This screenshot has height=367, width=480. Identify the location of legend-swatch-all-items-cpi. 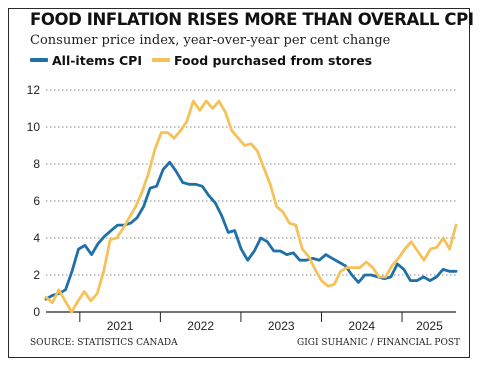
(39, 60).